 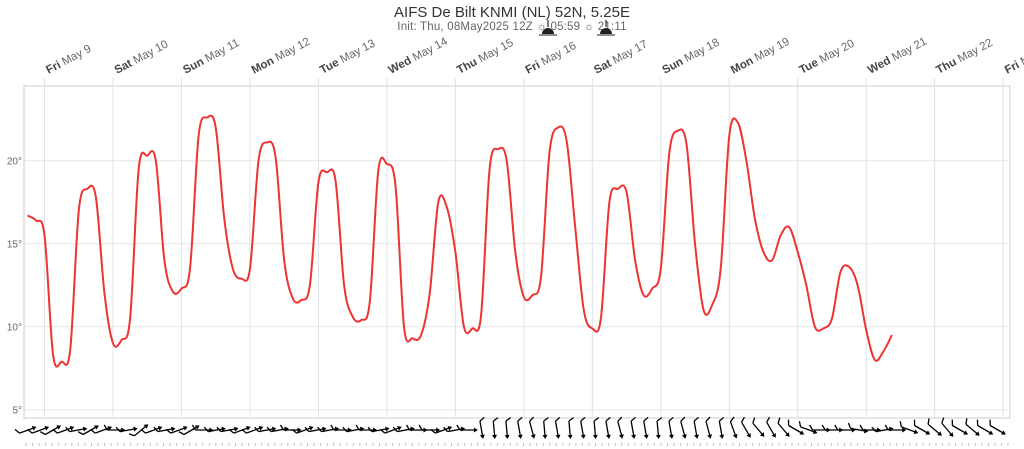 I want to click on y-tick-label: 5°, so click(x=17, y=411).